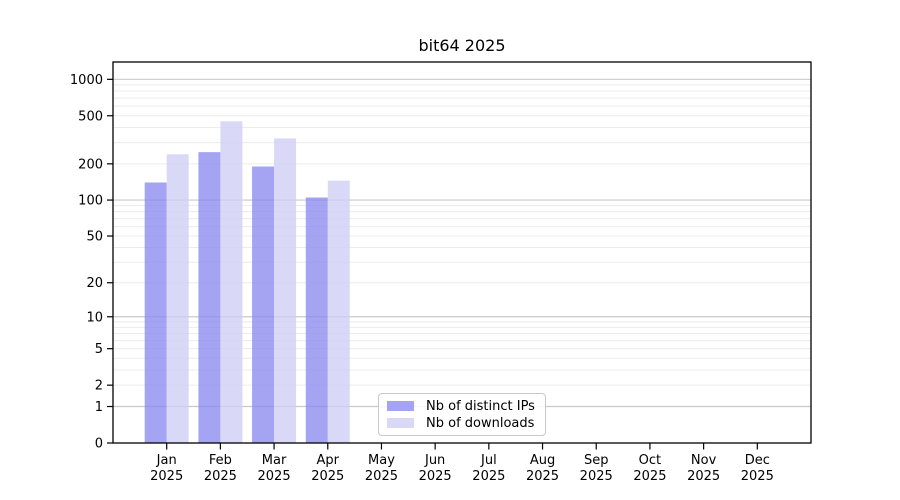 This screenshot has height=500, width=900. Describe the element at coordinates (462, 45) in the screenshot. I see `chart-title: bit64 2025` at that location.